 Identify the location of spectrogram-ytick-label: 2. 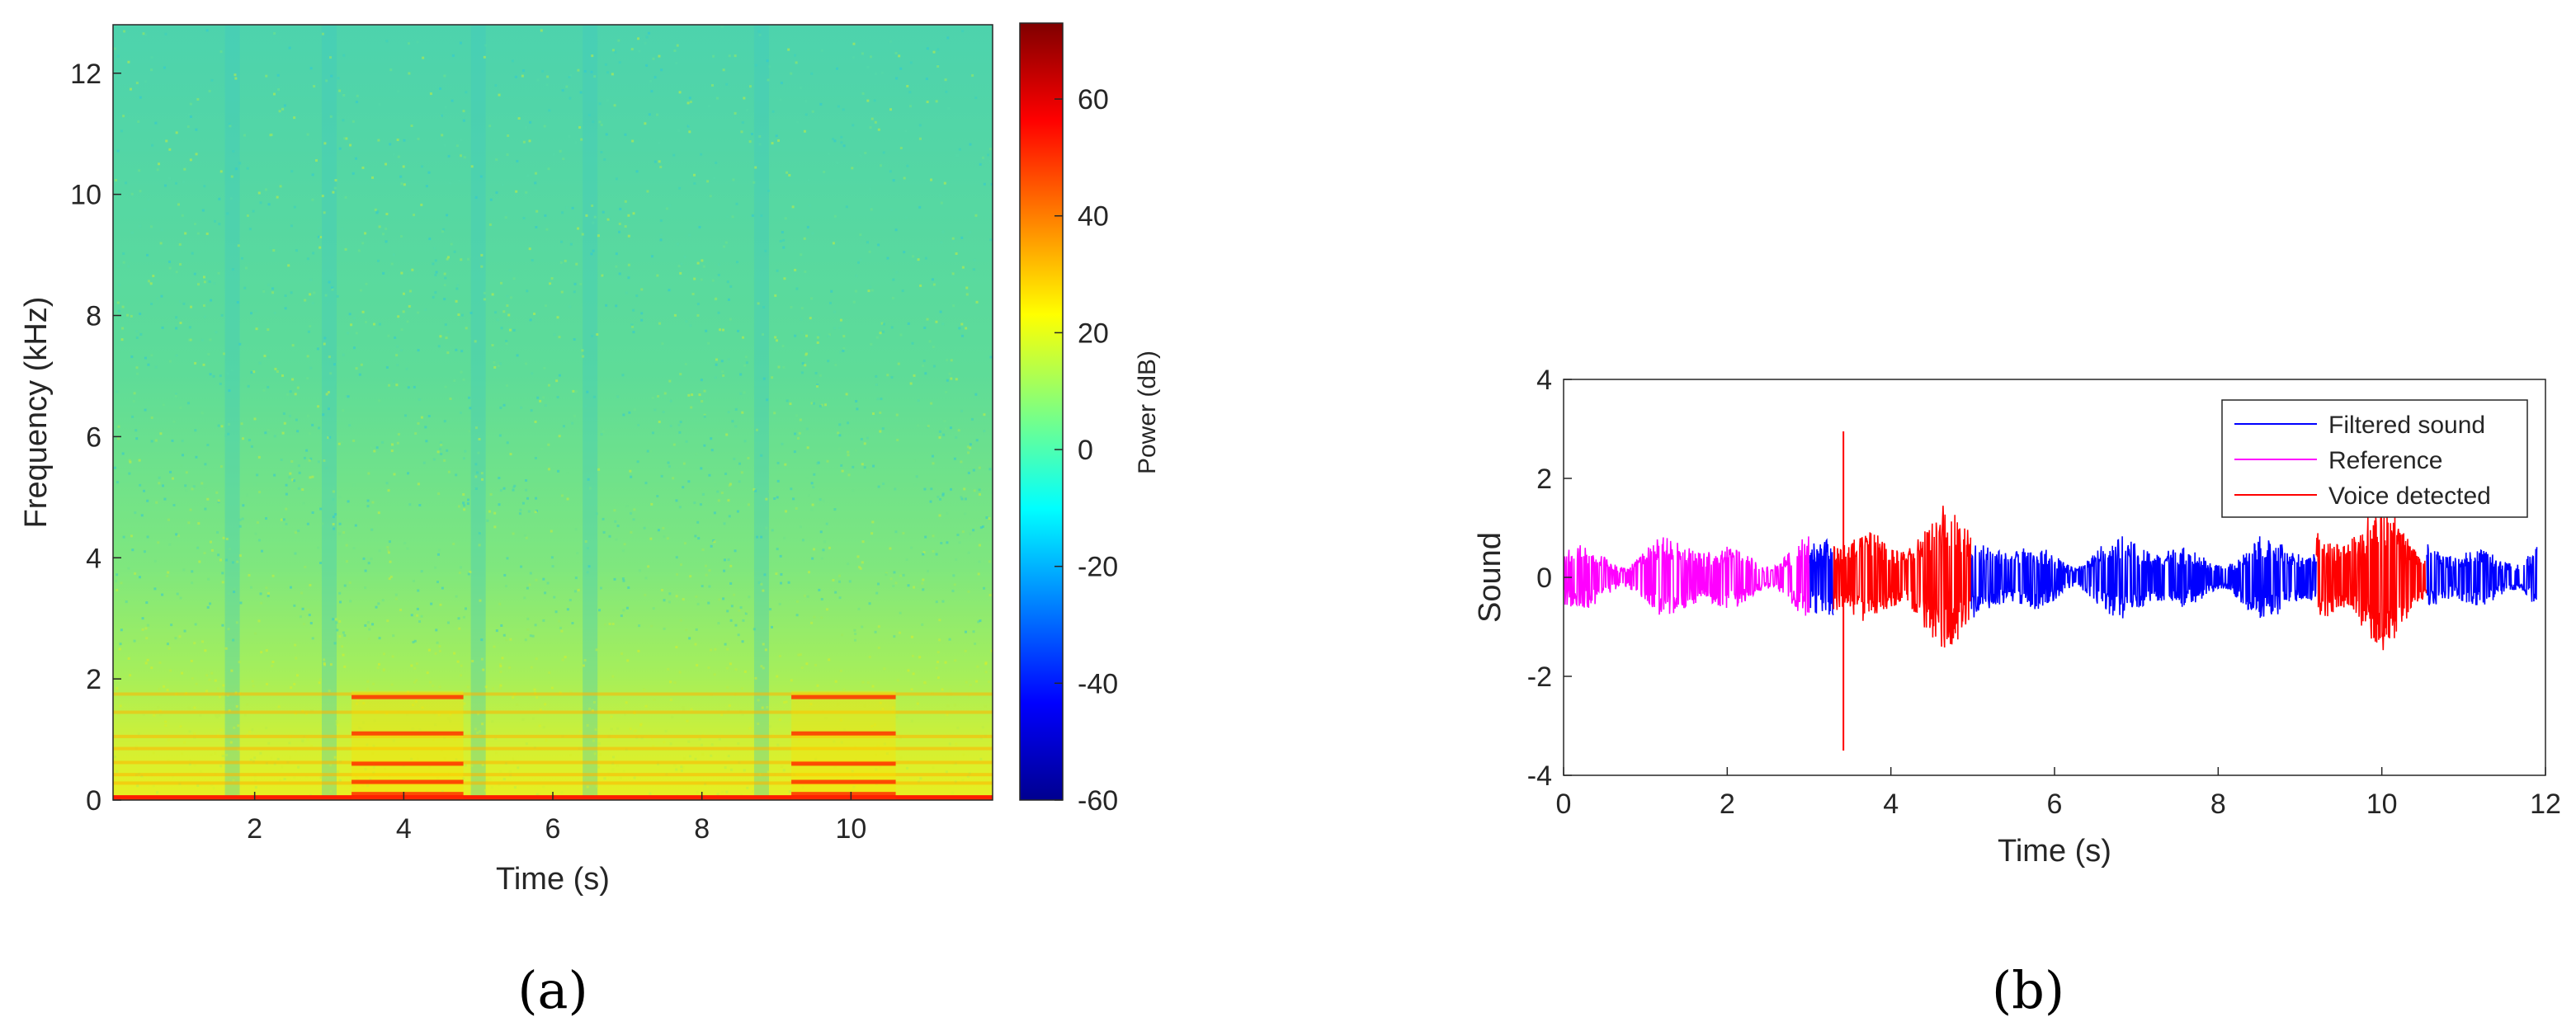
(93, 679).